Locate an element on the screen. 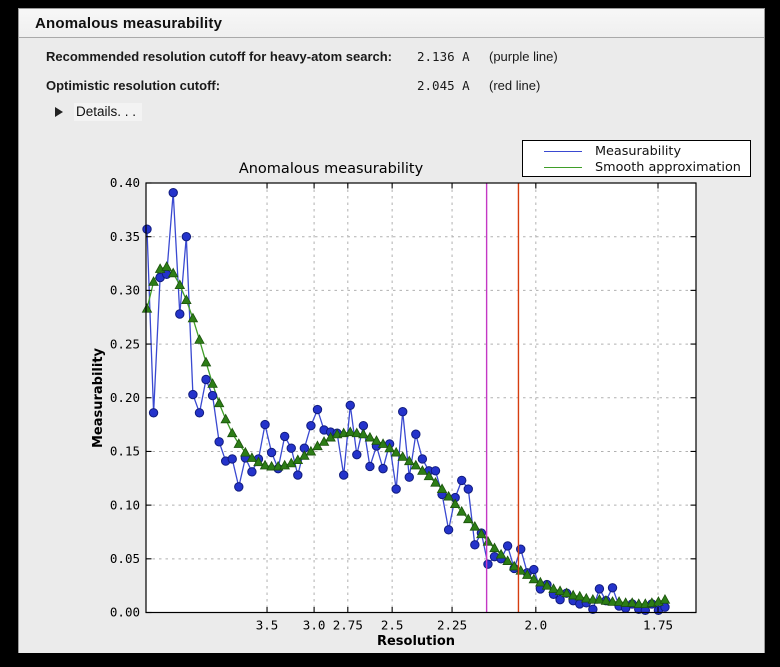  optimistic-cutoff-value: 2.045 A is located at coordinates (443, 85).